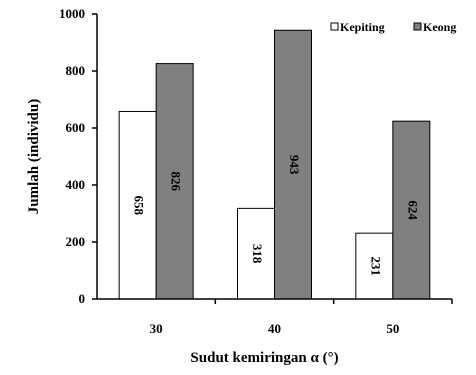  Describe the element at coordinates (375, 266) in the screenshot. I see `data-label: 231` at that location.